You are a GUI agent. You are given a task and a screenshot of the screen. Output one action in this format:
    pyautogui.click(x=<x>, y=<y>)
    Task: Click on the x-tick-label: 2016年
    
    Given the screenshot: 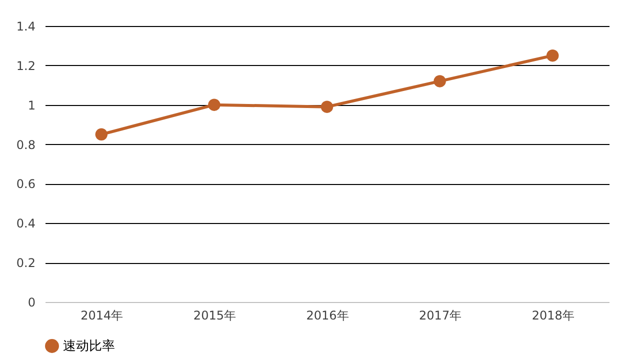 What is the action you would take?
    pyautogui.click(x=327, y=315)
    